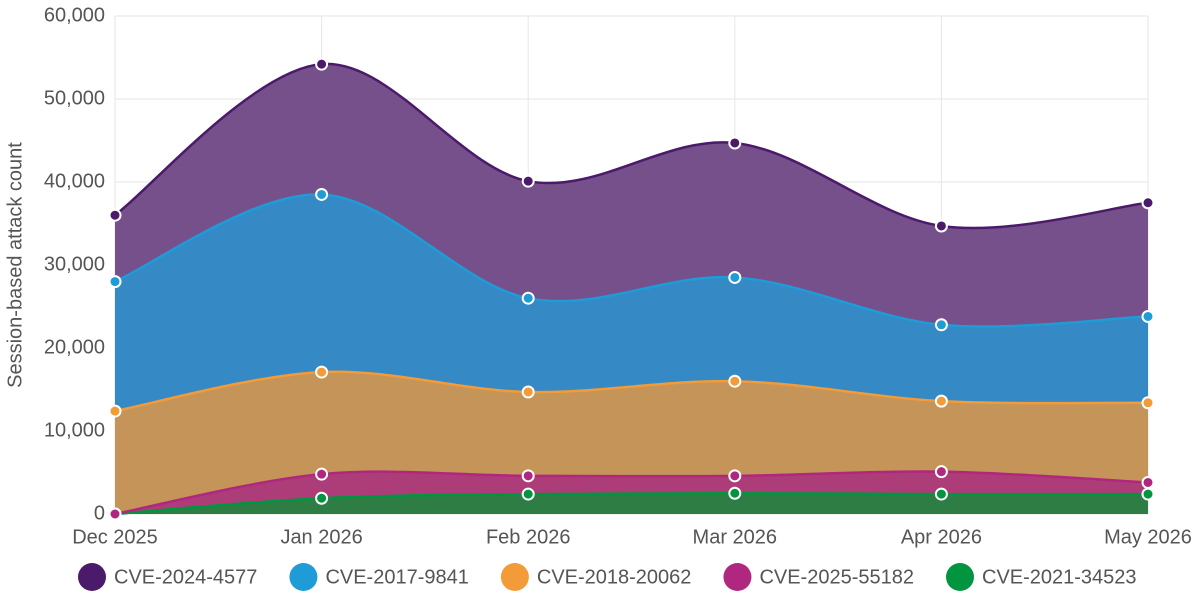  What do you see at coordinates (74, 181) in the screenshot?
I see `y-tick-label: 40,000` at bounding box center [74, 181].